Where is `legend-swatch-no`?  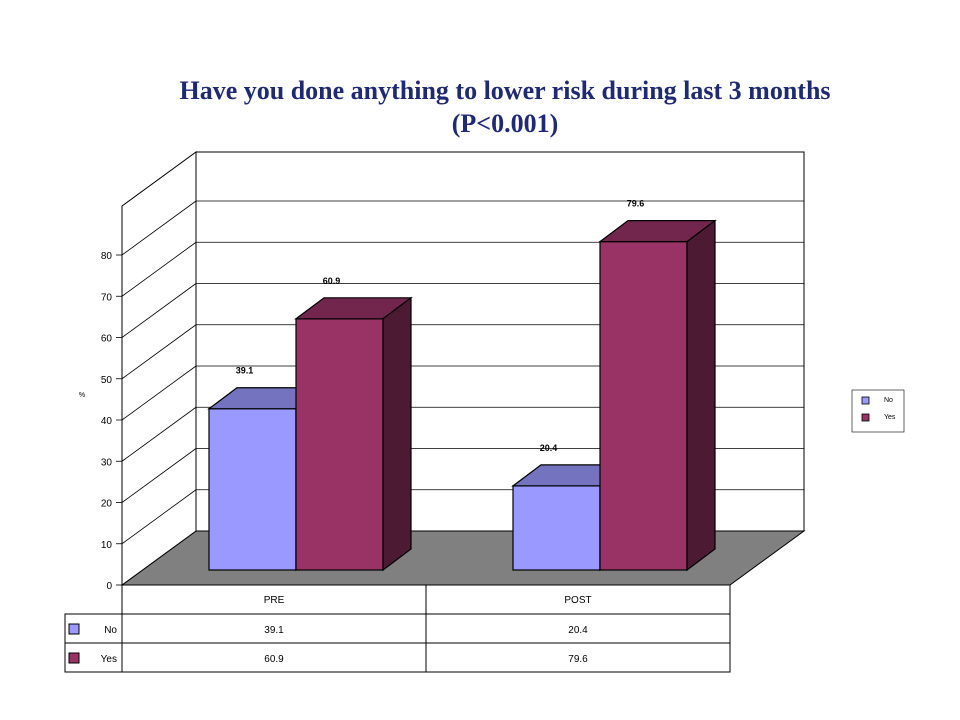
legend-swatch-no is located at coordinates (865, 400).